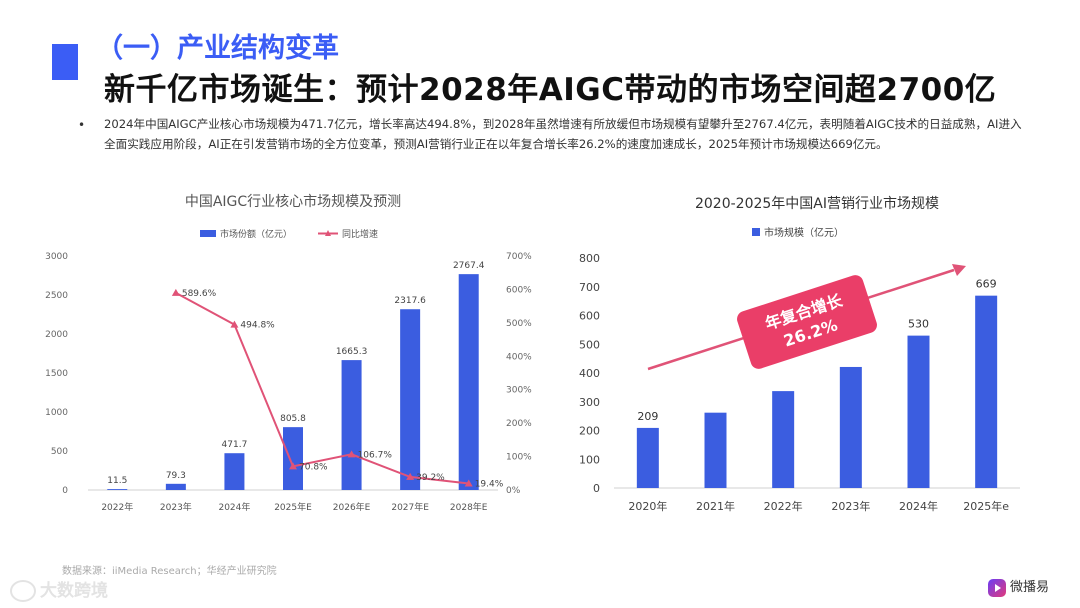 The height and width of the screenshot is (608, 1080). Describe the element at coordinates (313, 467) in the screenshot. I see `line-value-label: 70.8%` at that location.